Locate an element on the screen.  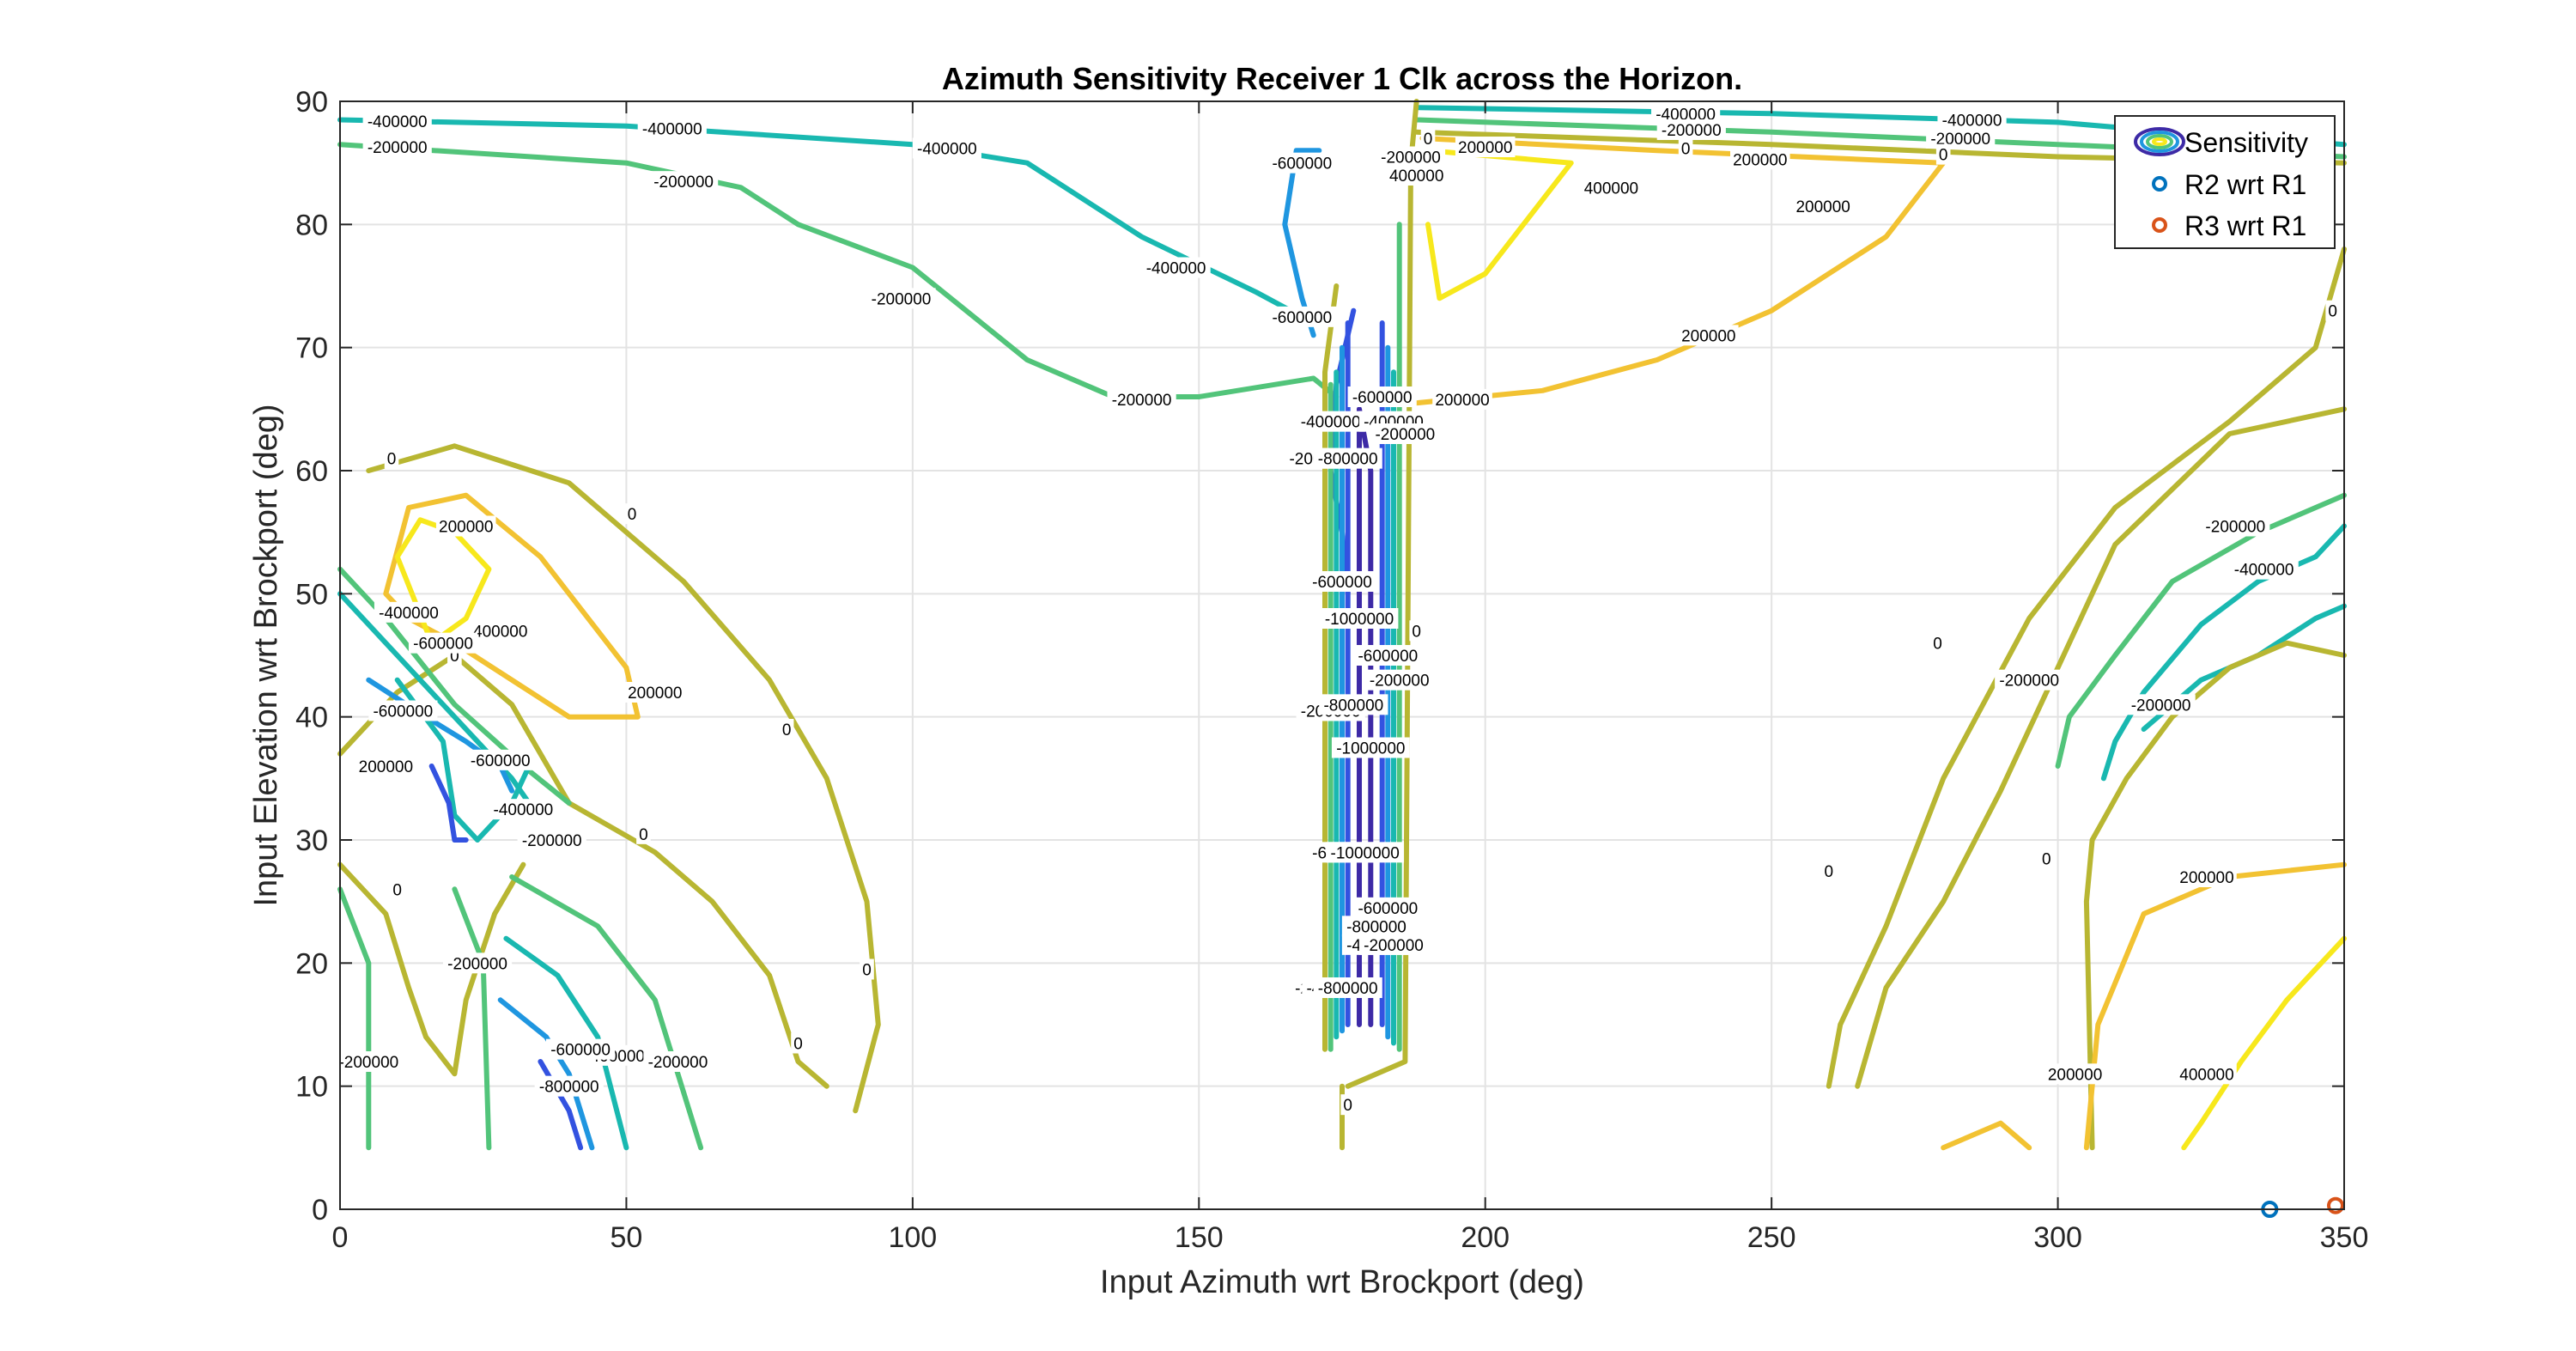
legend-entry-r2: R2 wrt R1 is located at coordinates (2245, 184).